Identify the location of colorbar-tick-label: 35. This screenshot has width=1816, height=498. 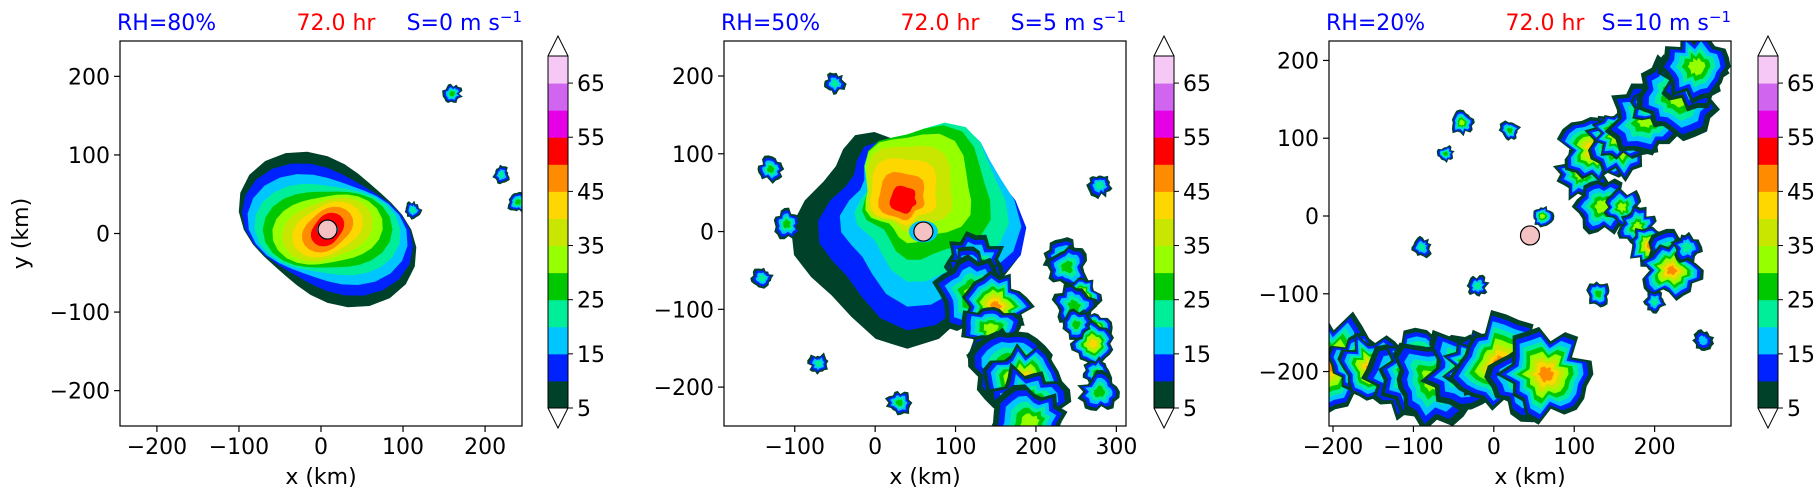
(1801, 247).